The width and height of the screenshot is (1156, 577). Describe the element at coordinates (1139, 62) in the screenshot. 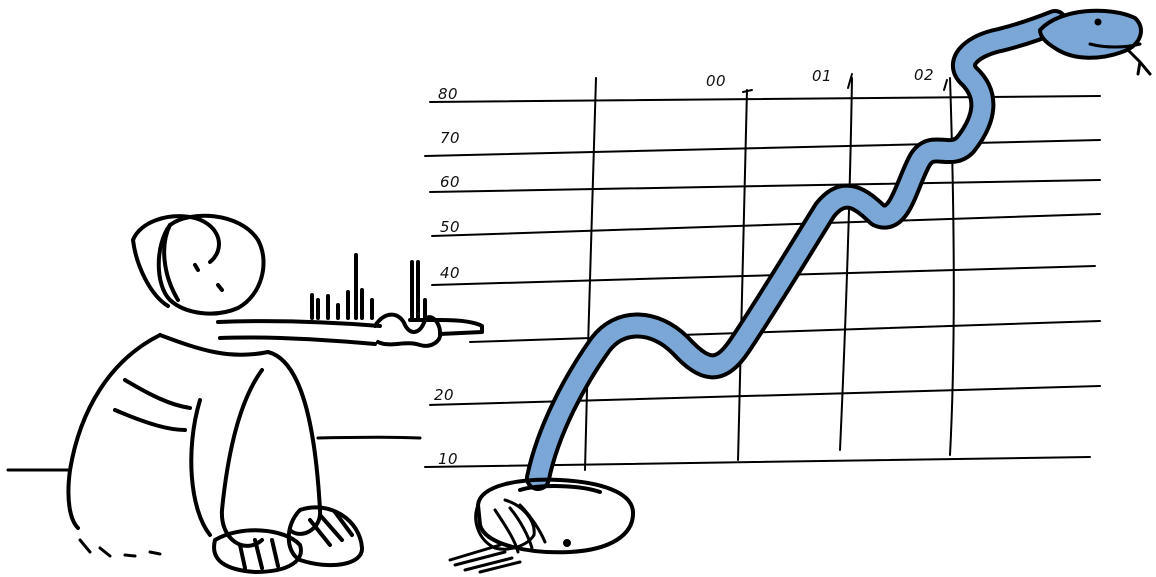

I see `snake-tongue` at that location.